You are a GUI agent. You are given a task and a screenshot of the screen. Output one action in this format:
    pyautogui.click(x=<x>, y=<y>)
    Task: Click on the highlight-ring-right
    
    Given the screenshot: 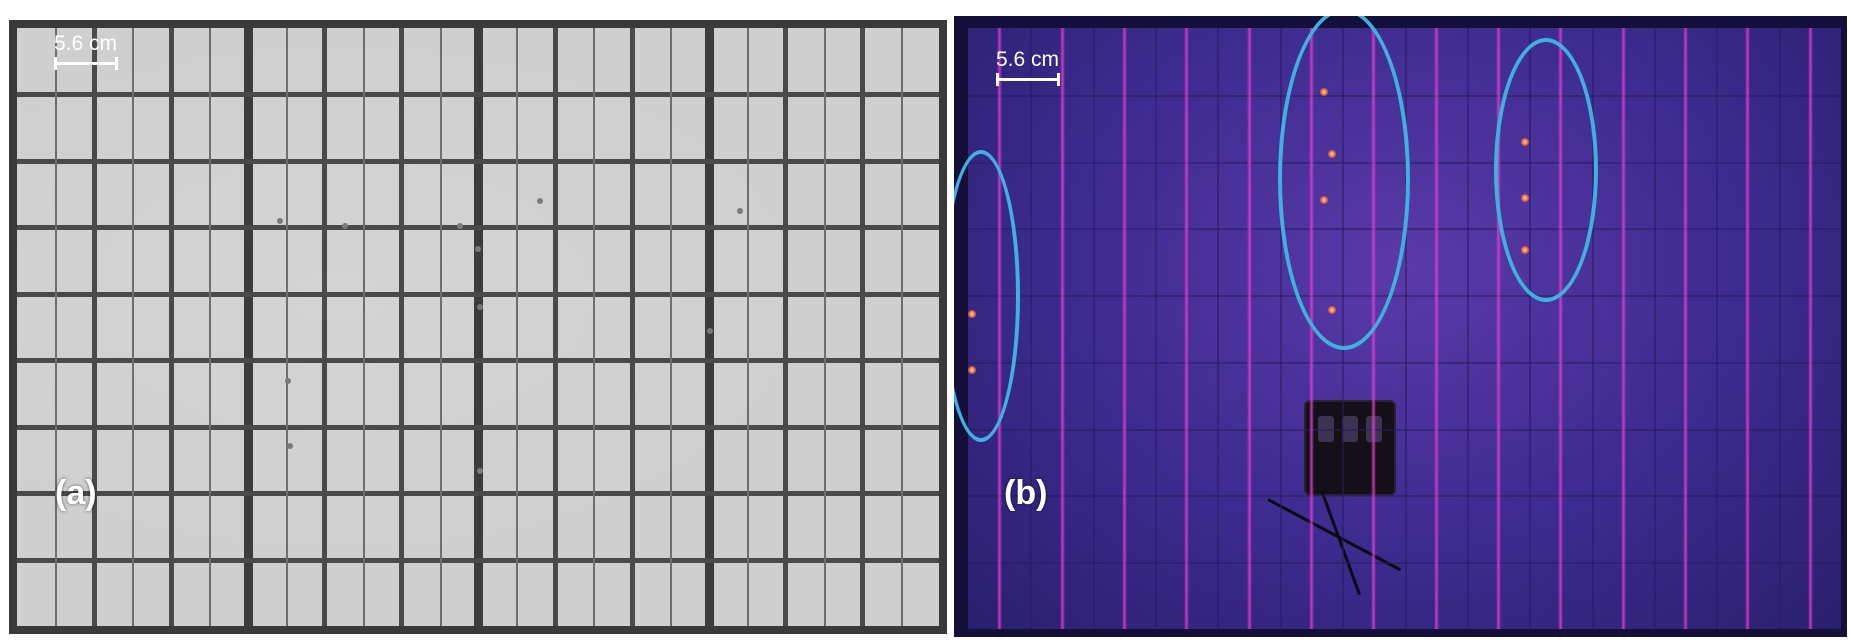 What is the action you would take?
    pyautogui.click(x=1546, y=170)
    